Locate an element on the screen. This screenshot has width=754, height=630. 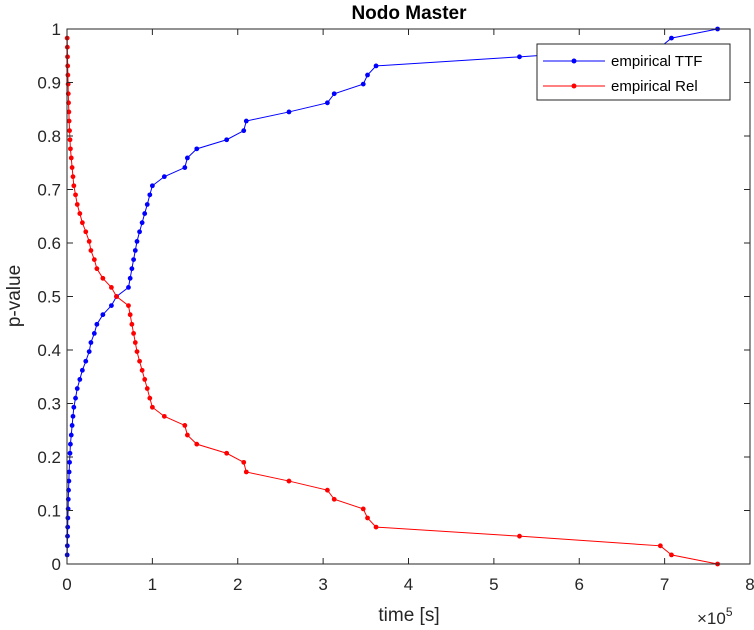
x-tick-label: 6 is located at coordinates (579, 584).